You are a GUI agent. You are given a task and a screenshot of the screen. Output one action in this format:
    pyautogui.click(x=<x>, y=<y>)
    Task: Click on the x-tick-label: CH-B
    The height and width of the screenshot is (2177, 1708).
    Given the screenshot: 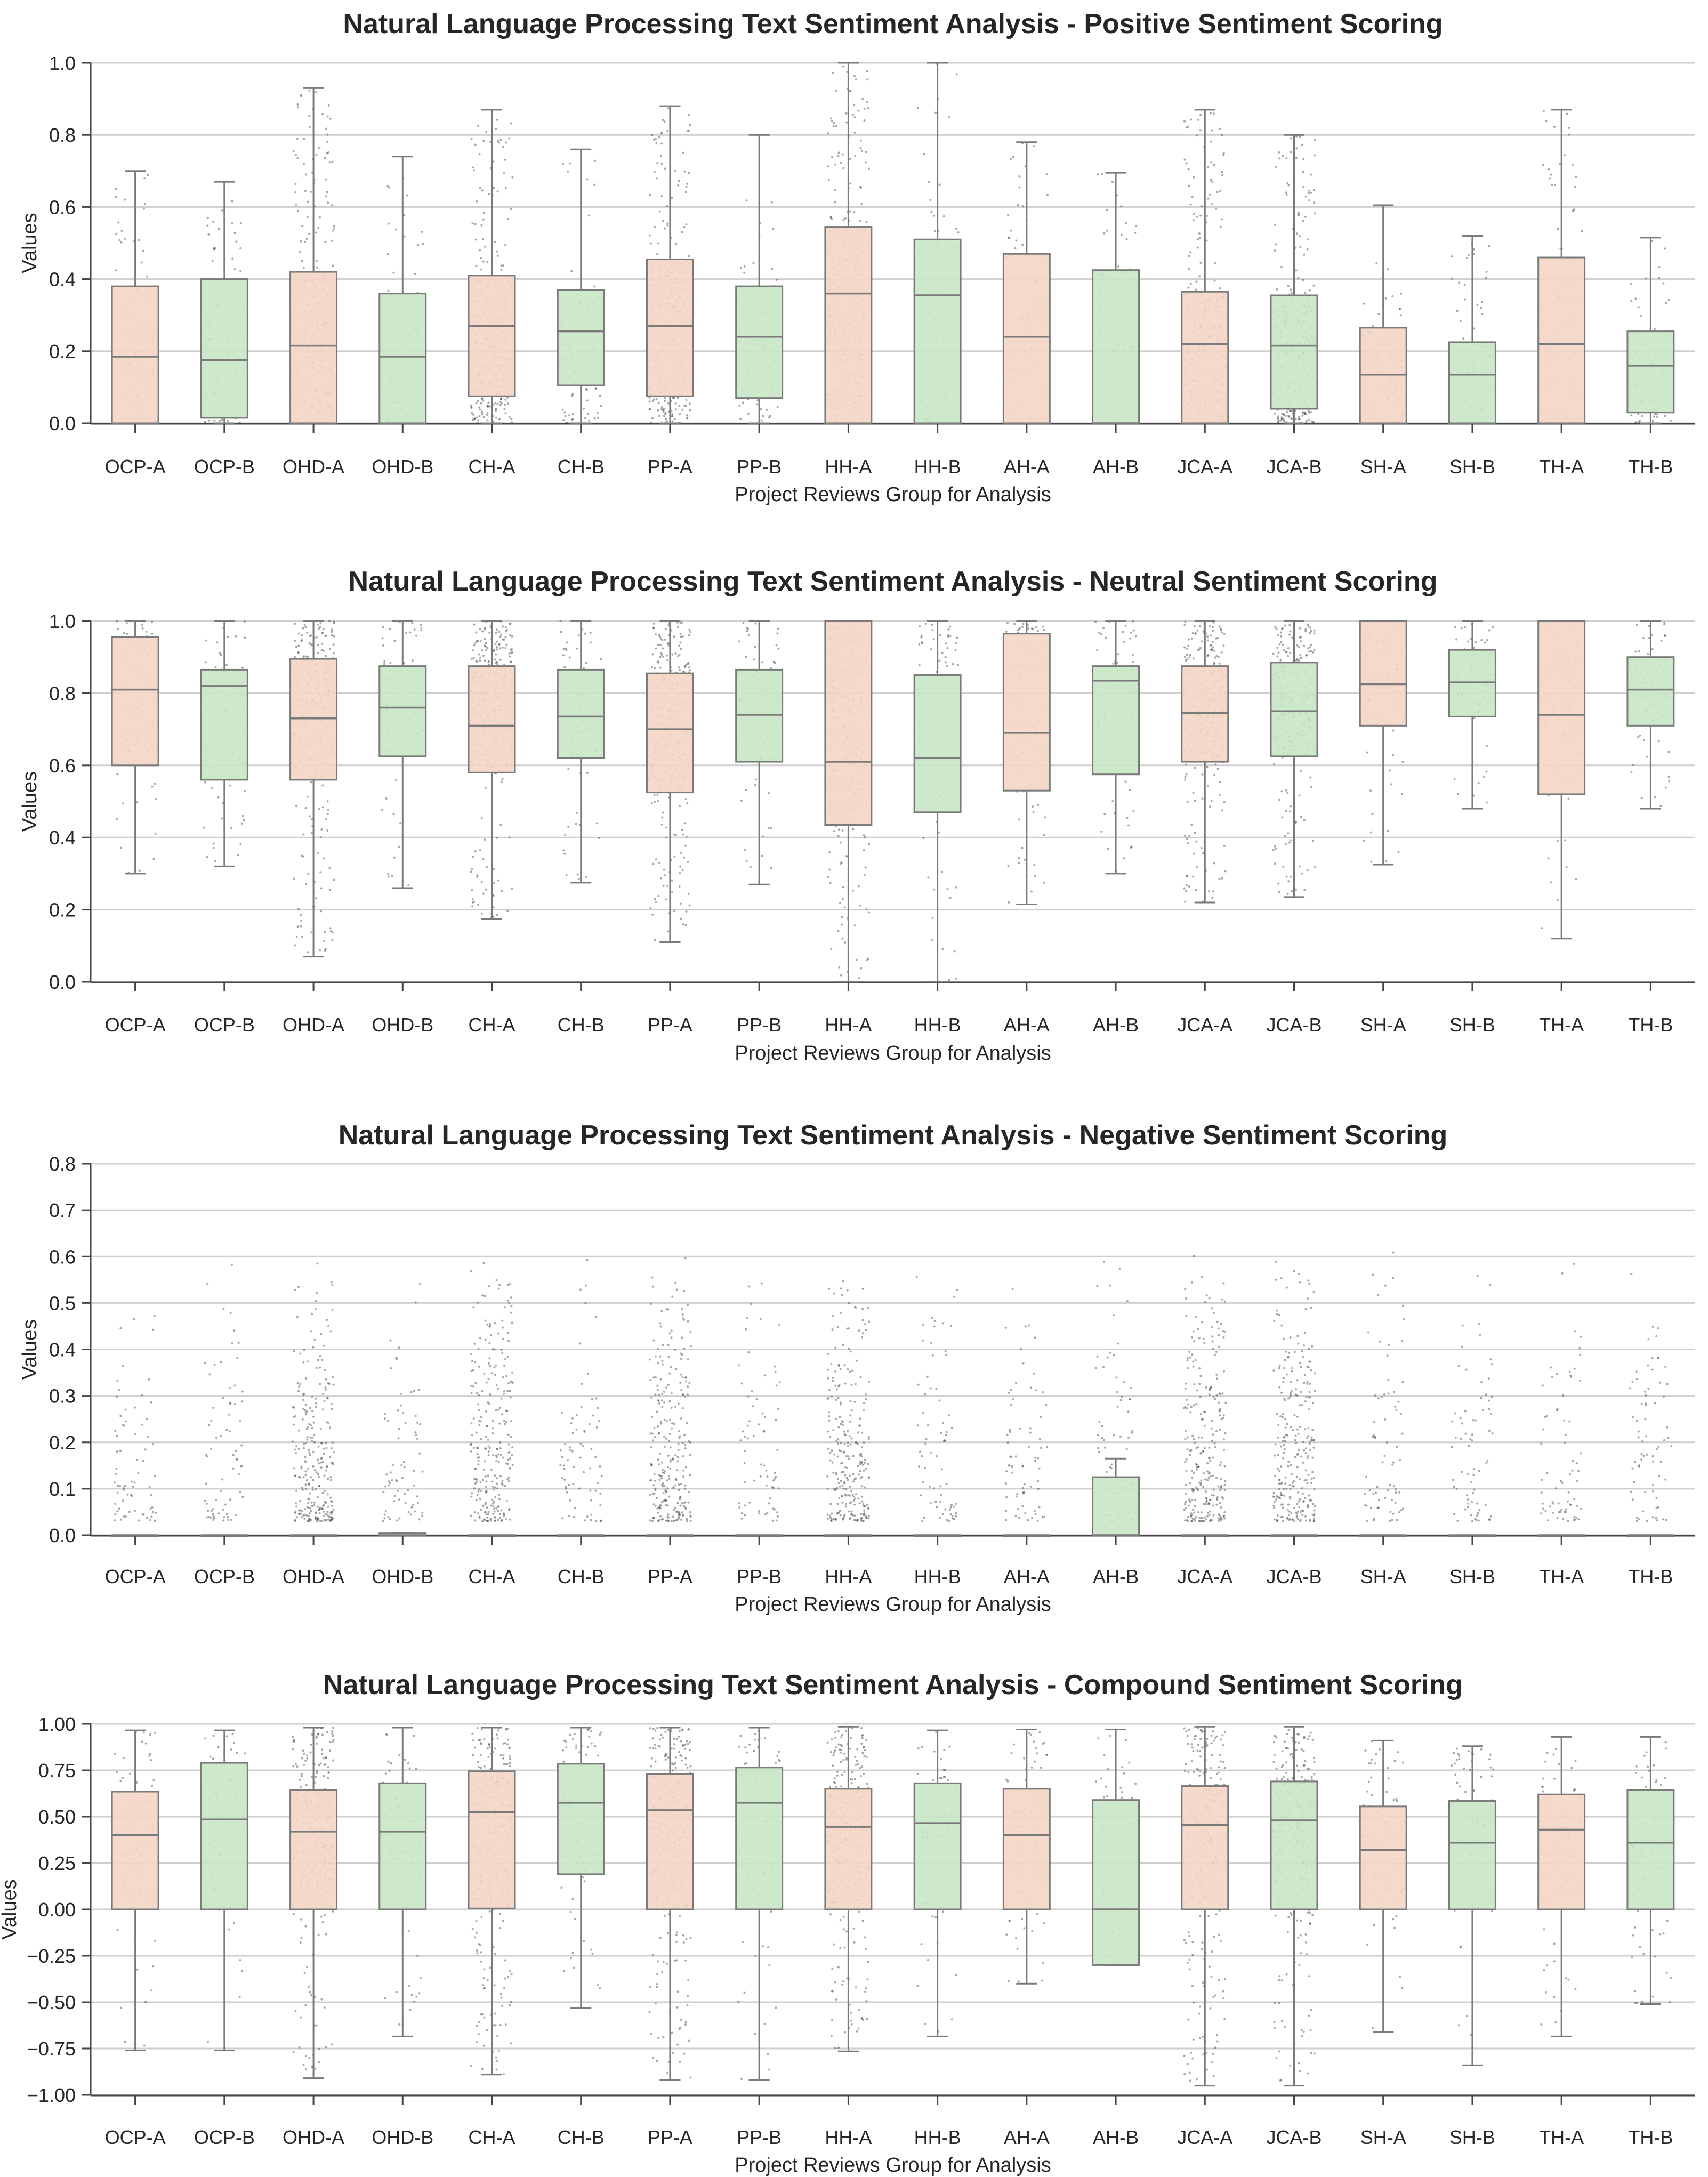 What is the action you would take?
    pyautogui.click(x=581, y=467)
    